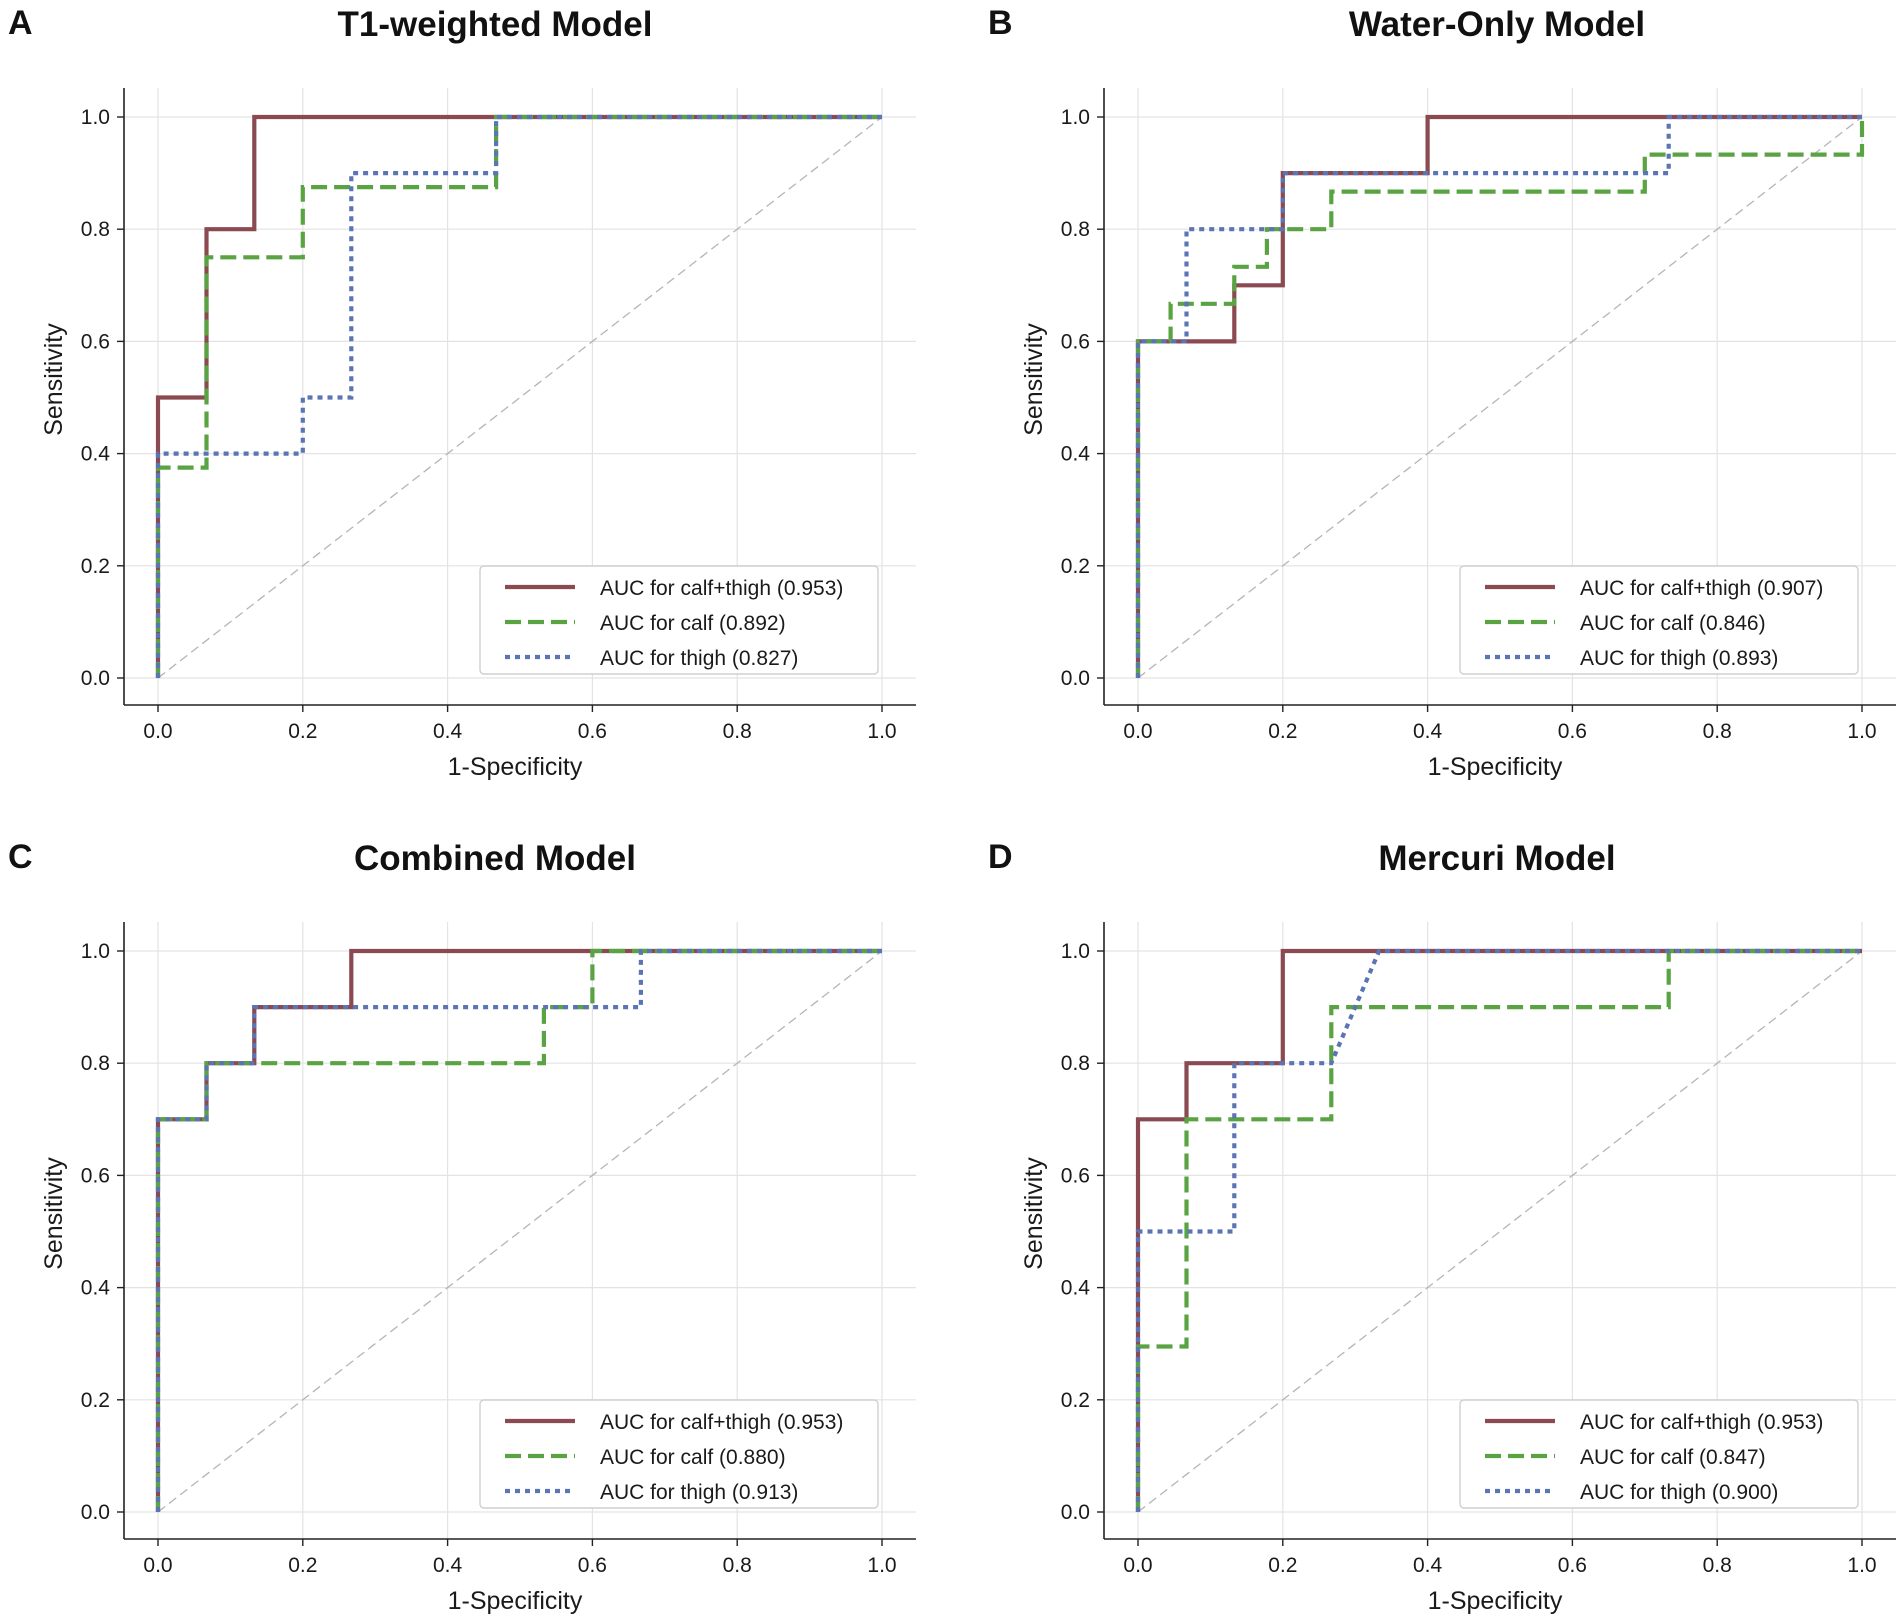 The width and height of the screenshot is (1902, 1622). What do you see at coordinates (1000, 23) in the screenshot?
I see `panel-letter: B` at bounding box center [1000, 23].